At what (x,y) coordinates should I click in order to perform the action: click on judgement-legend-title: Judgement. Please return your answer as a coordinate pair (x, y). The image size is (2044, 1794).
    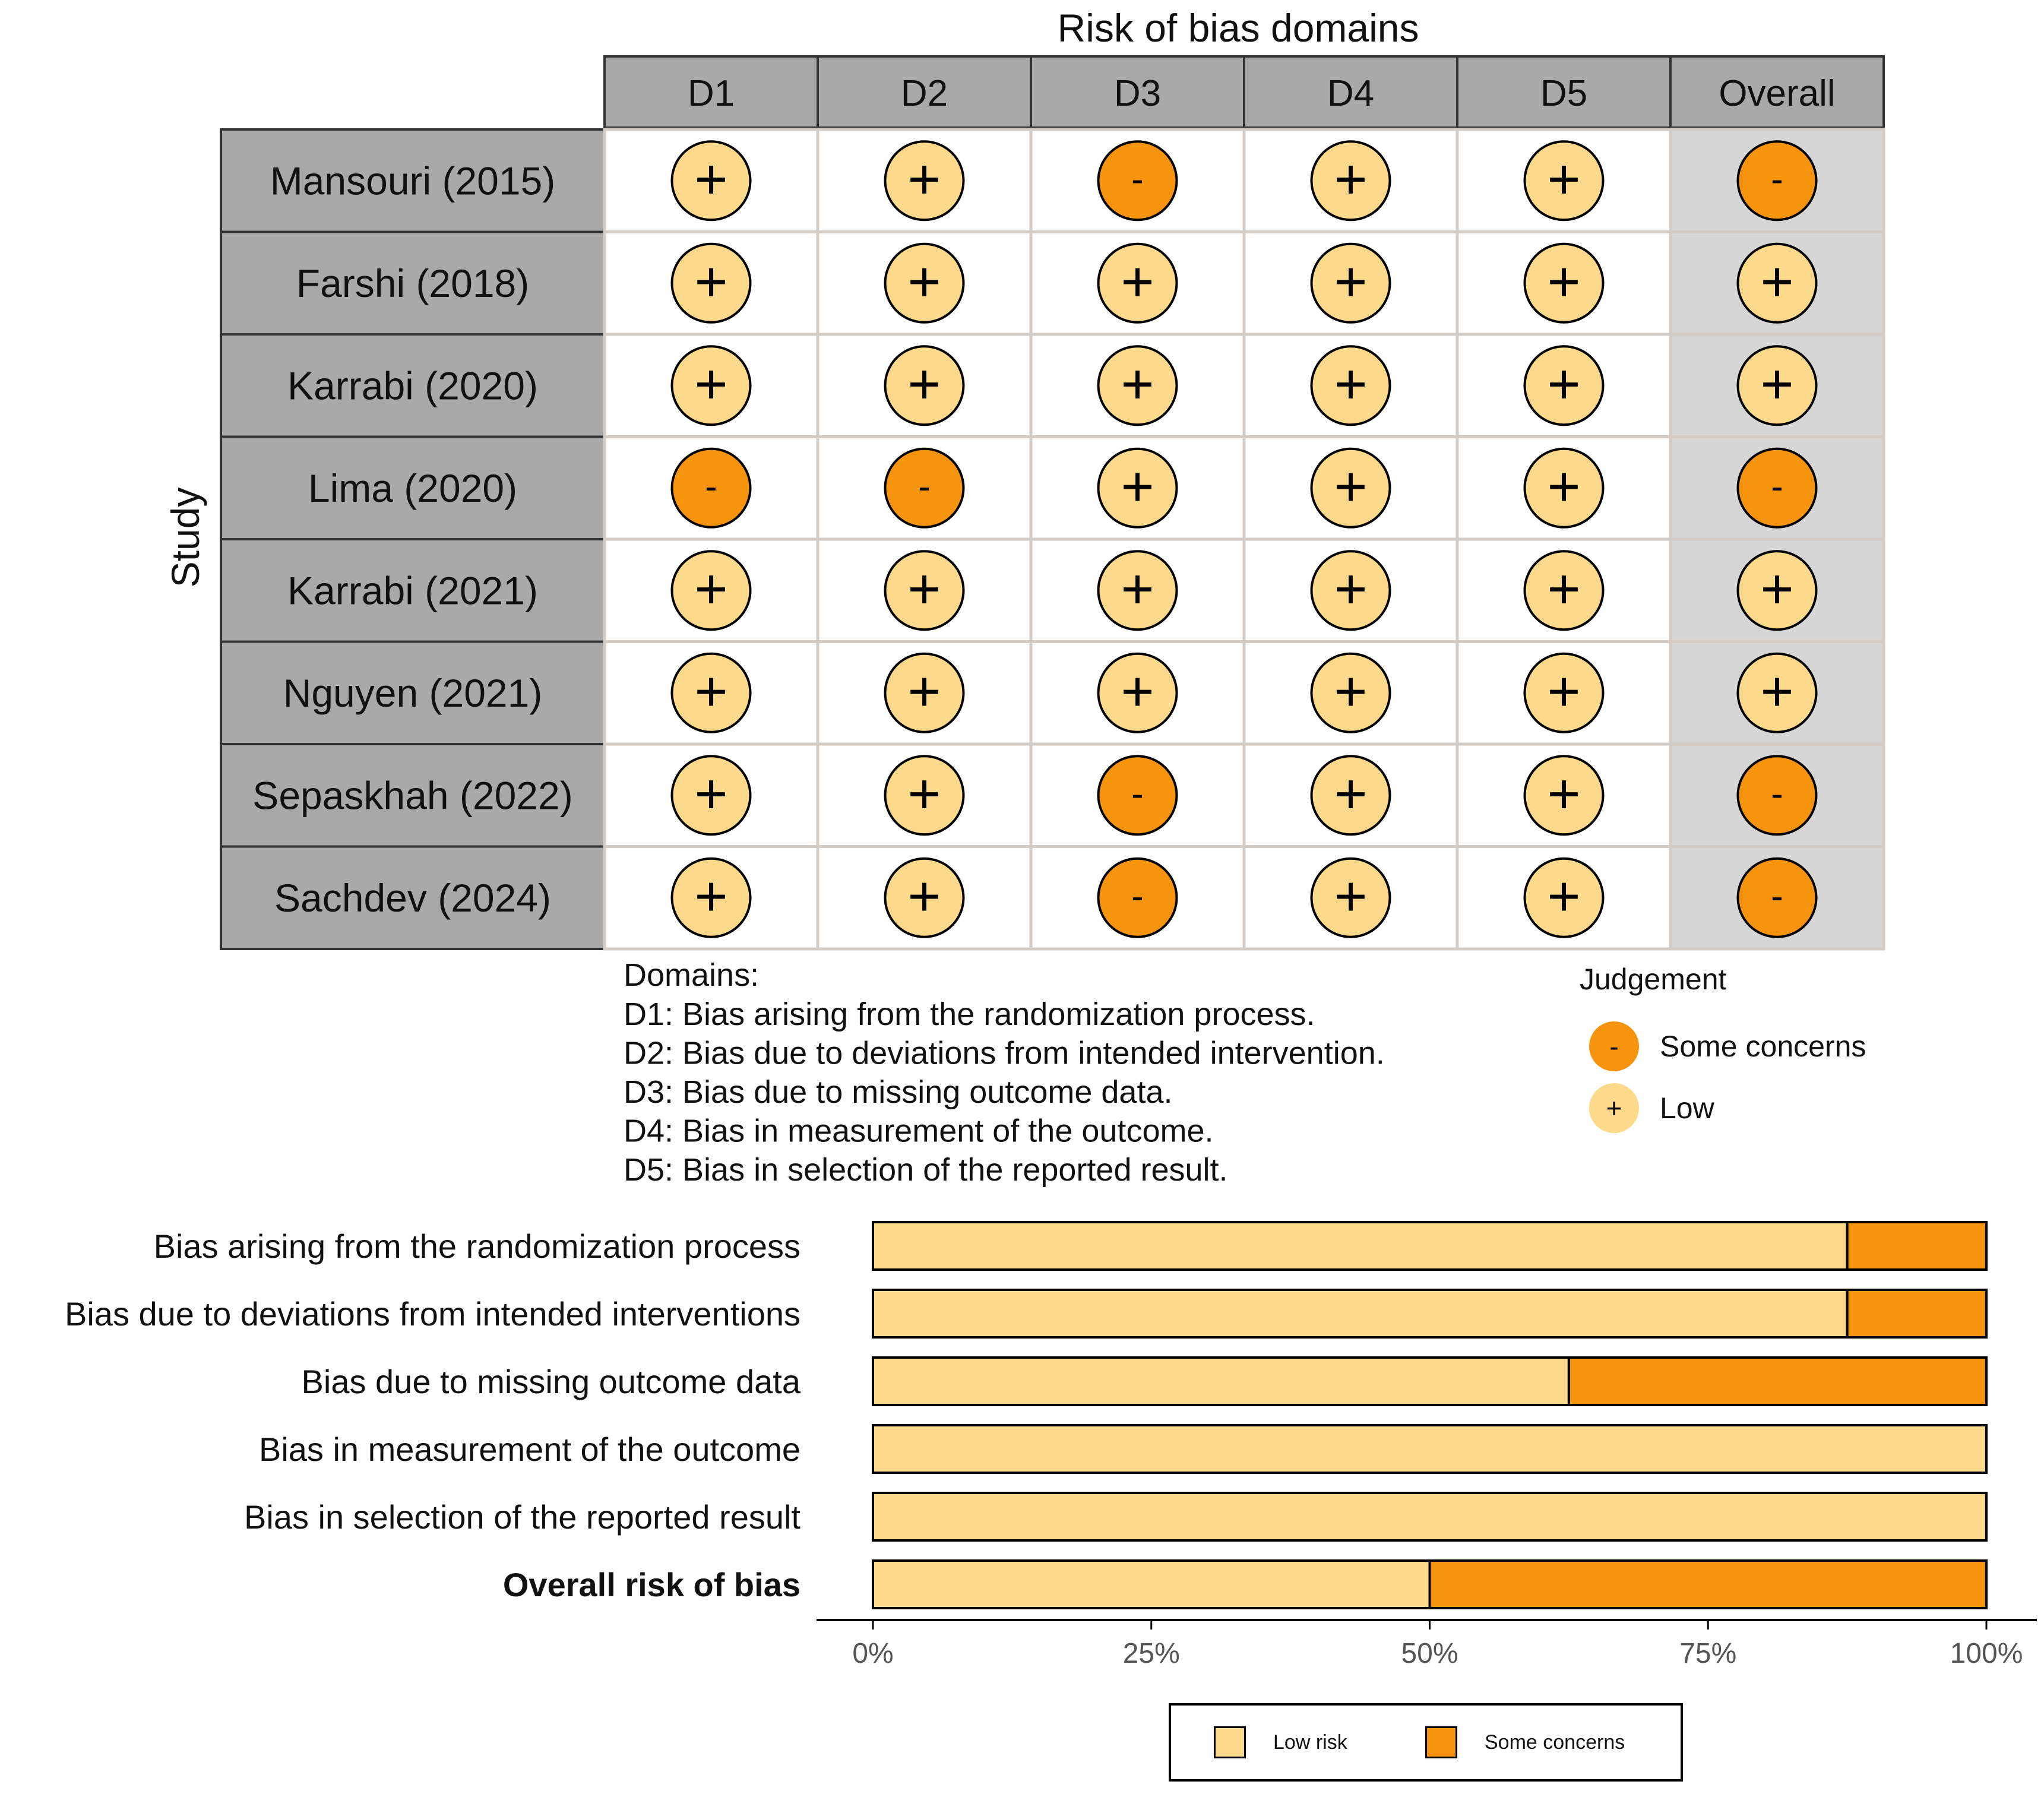
    Looking at the image, I should click on (1653, 979).